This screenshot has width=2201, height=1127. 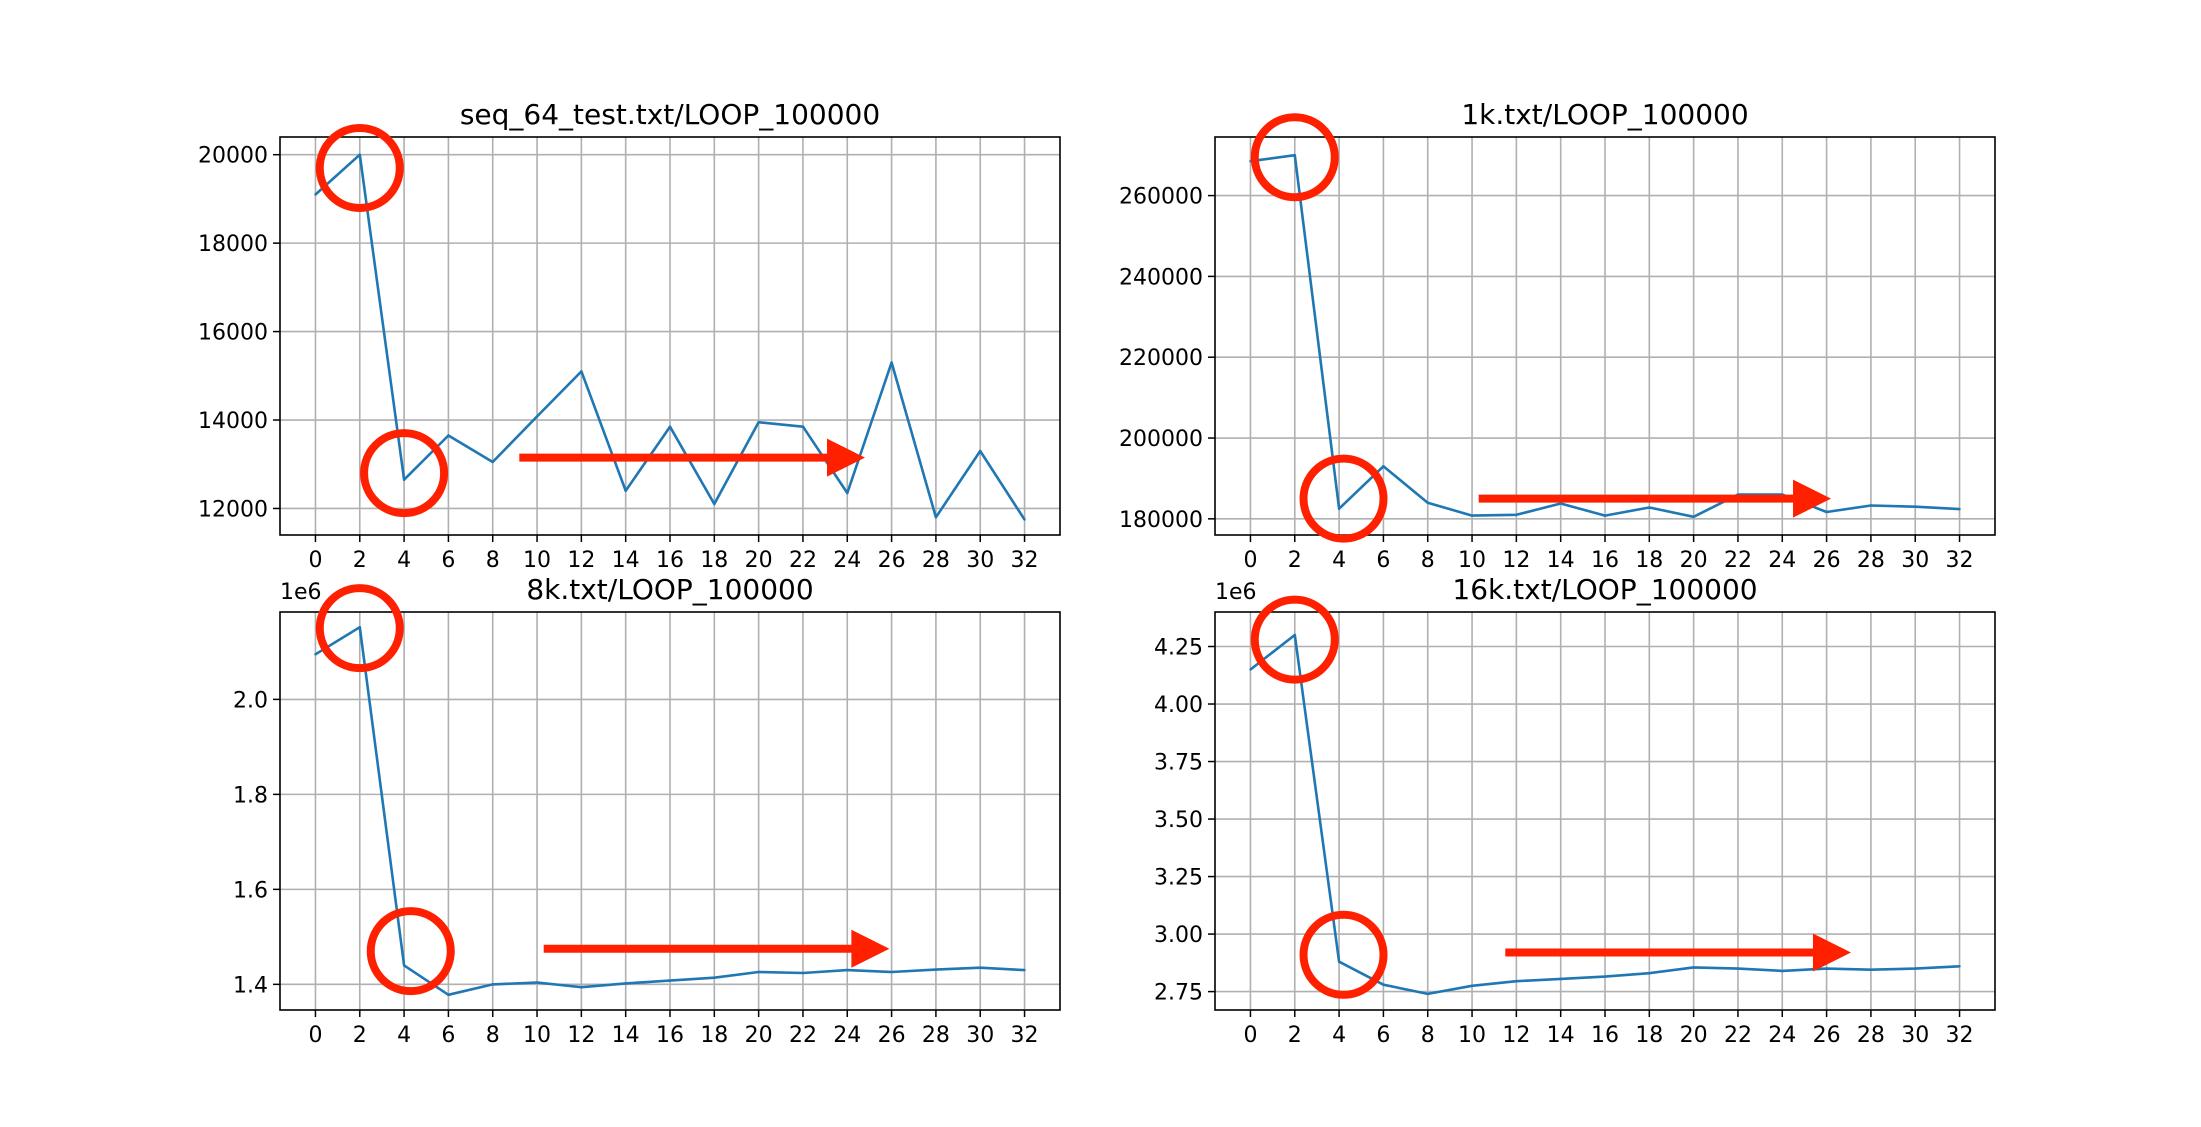 I want to click on chart-16k-trend-arrow-head, so click(x=1831, y=952).